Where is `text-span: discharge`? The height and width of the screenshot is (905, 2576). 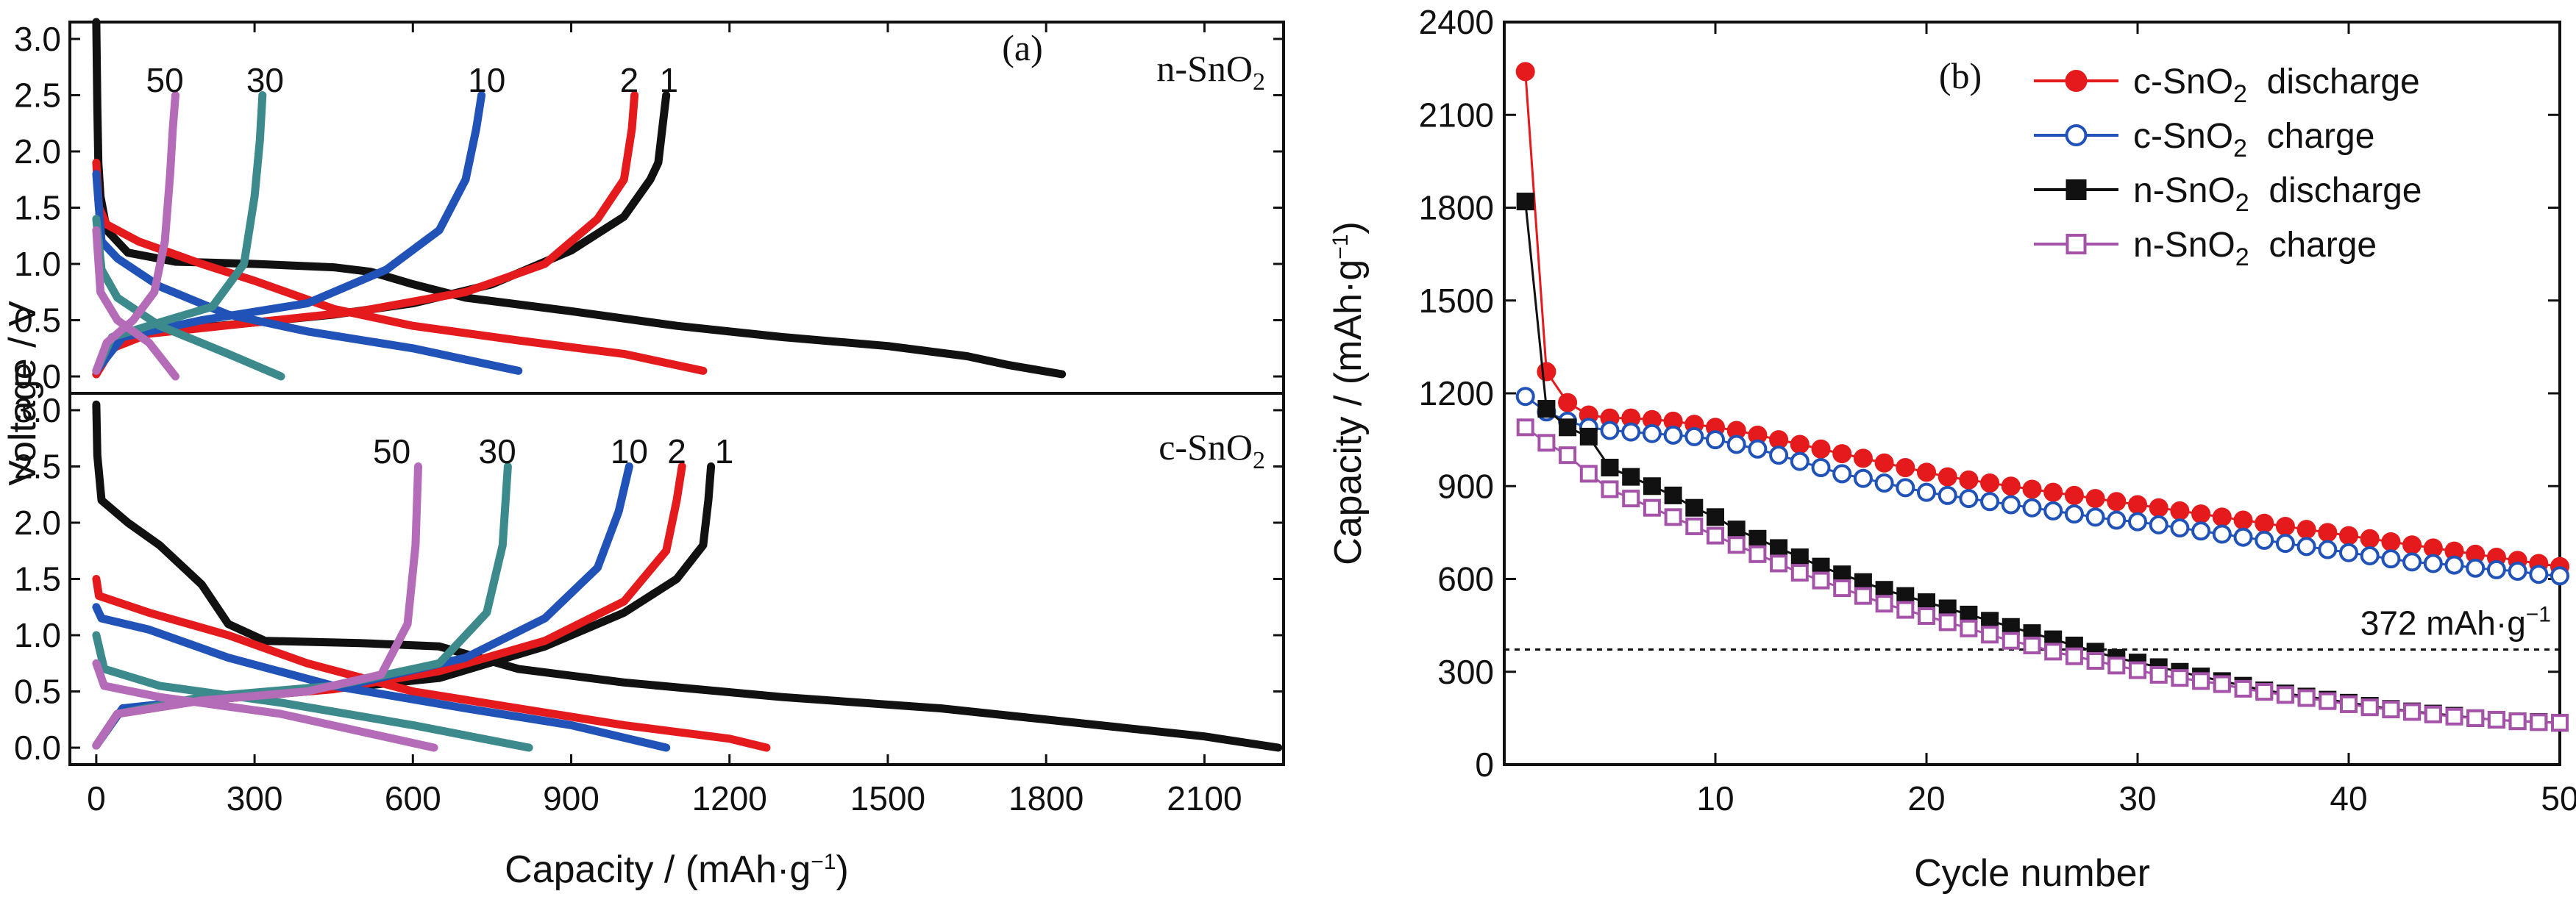
text-span: discharge is located at coordinates (2335, 191).